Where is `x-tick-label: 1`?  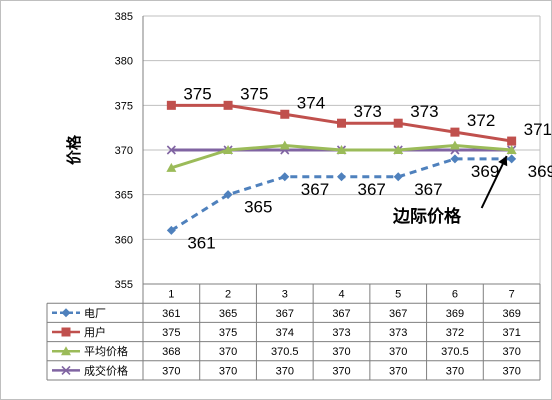 x-tick-label: 1 is located at coordinates (171, 295).